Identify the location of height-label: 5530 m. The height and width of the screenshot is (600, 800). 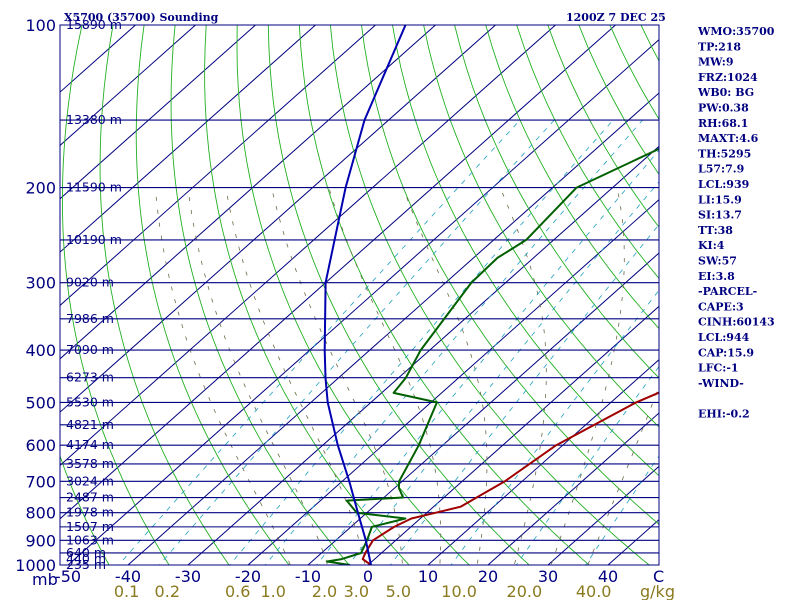
(90, 401).